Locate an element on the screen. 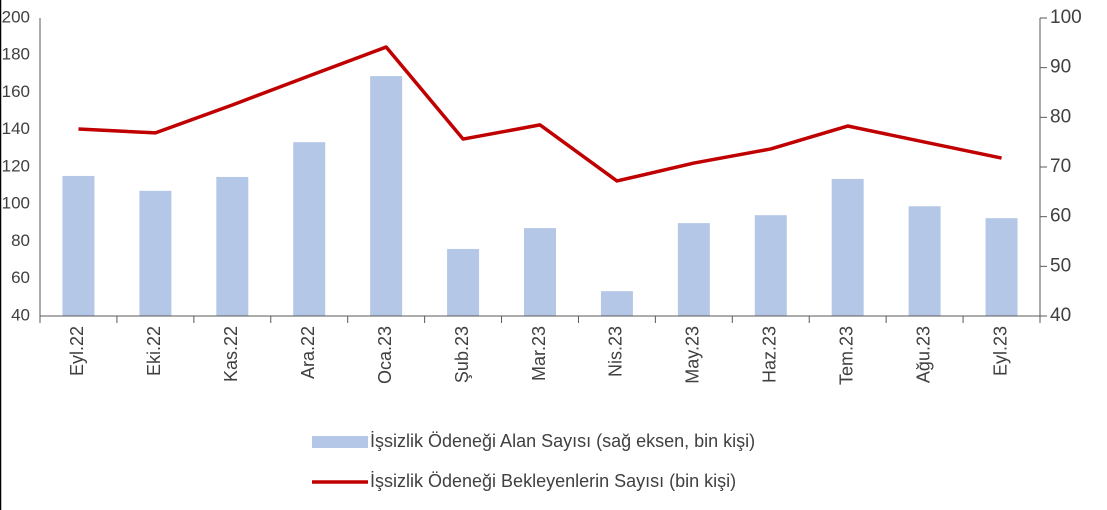  y2-tick-label: 50 is located at coordinates (1060, 265).